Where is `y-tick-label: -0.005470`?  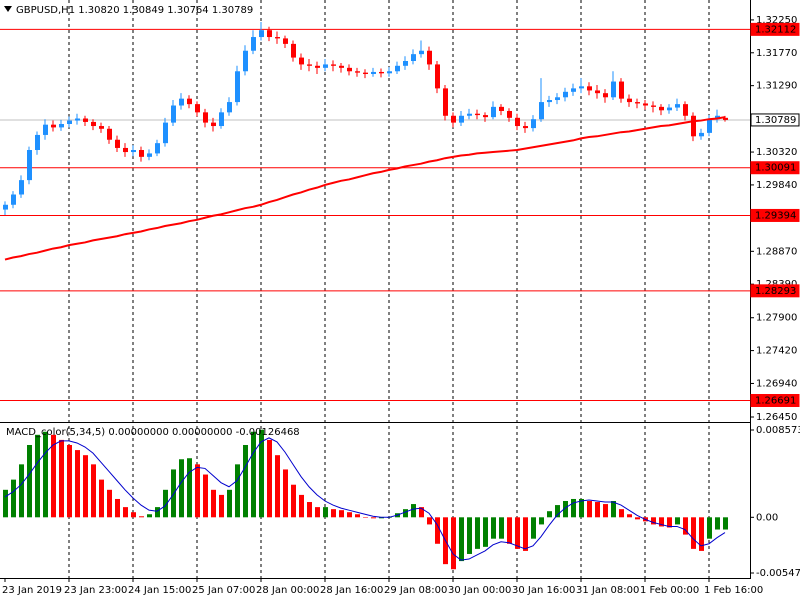 y-tick-label: -0.005470 is located at coordinates (778, 573).